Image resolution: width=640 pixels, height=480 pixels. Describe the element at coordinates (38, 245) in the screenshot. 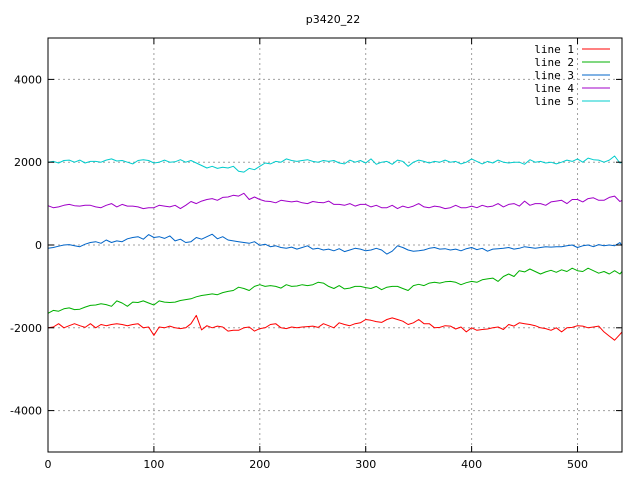

I see `y-tick-label: 0` at that location.